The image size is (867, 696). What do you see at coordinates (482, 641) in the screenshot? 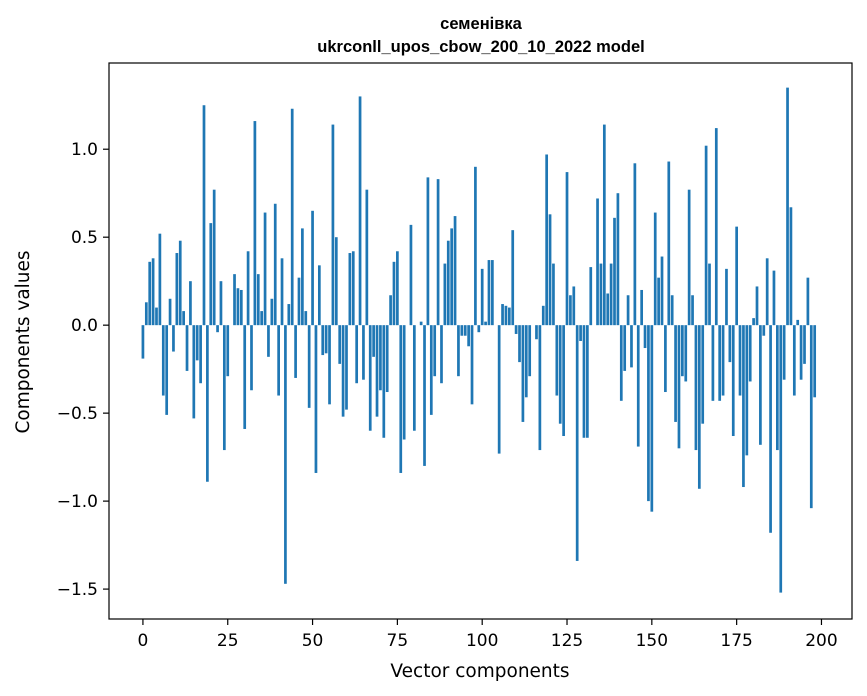
I see `x-tick-label: 100` at bounding box center [482, 641].